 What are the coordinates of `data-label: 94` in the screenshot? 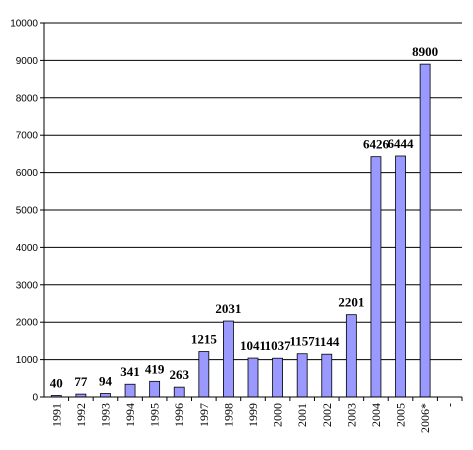 It's located at (106, 380).